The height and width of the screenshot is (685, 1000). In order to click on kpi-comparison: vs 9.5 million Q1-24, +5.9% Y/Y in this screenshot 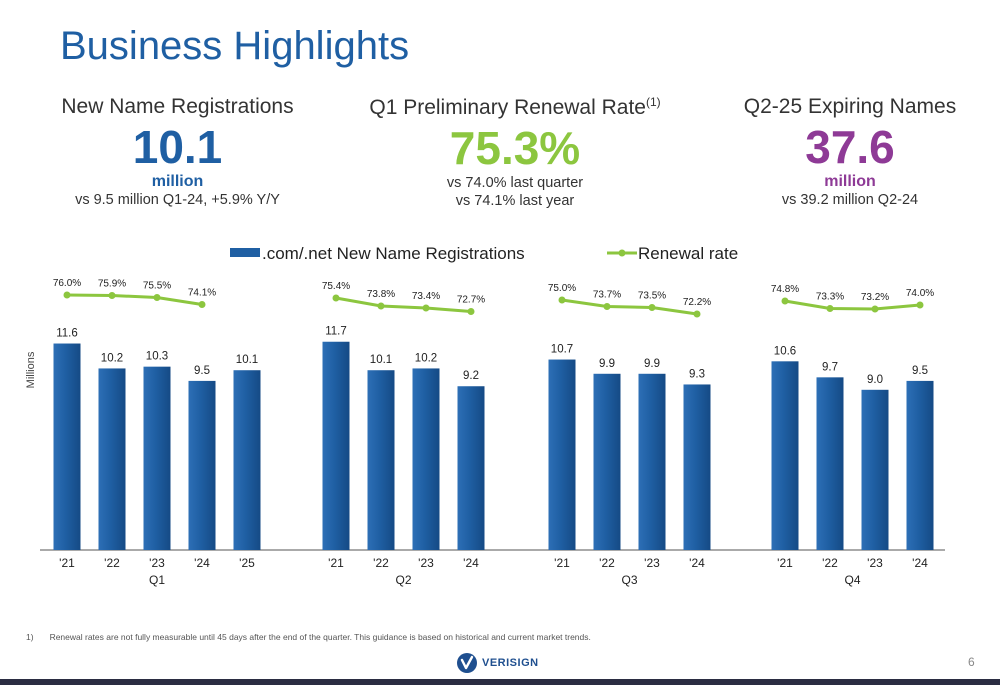, I will do `click(177, 200)`.